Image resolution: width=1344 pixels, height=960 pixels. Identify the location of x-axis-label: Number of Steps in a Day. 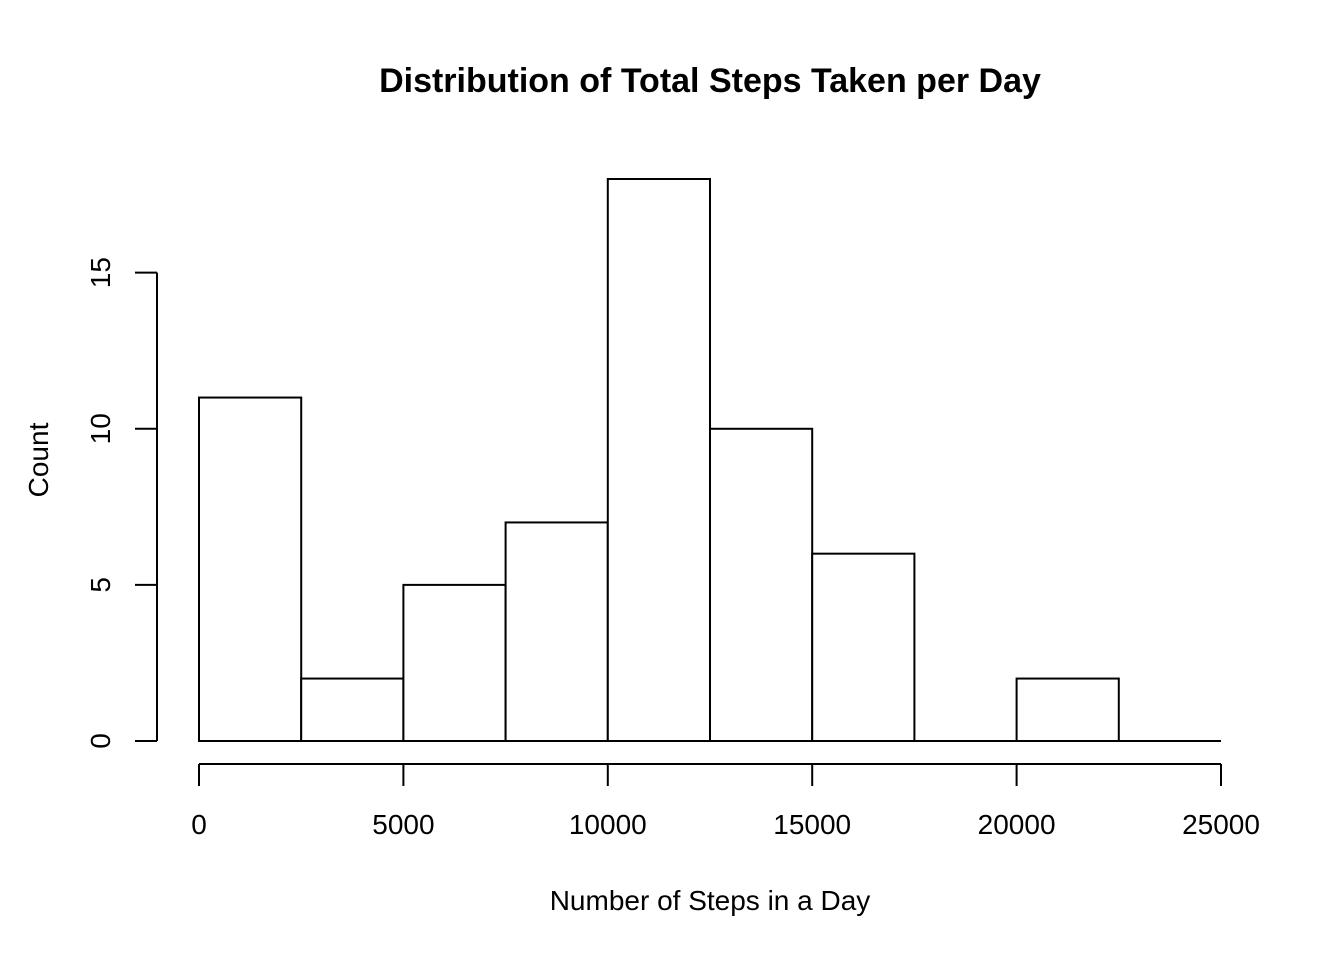
(710, 900).